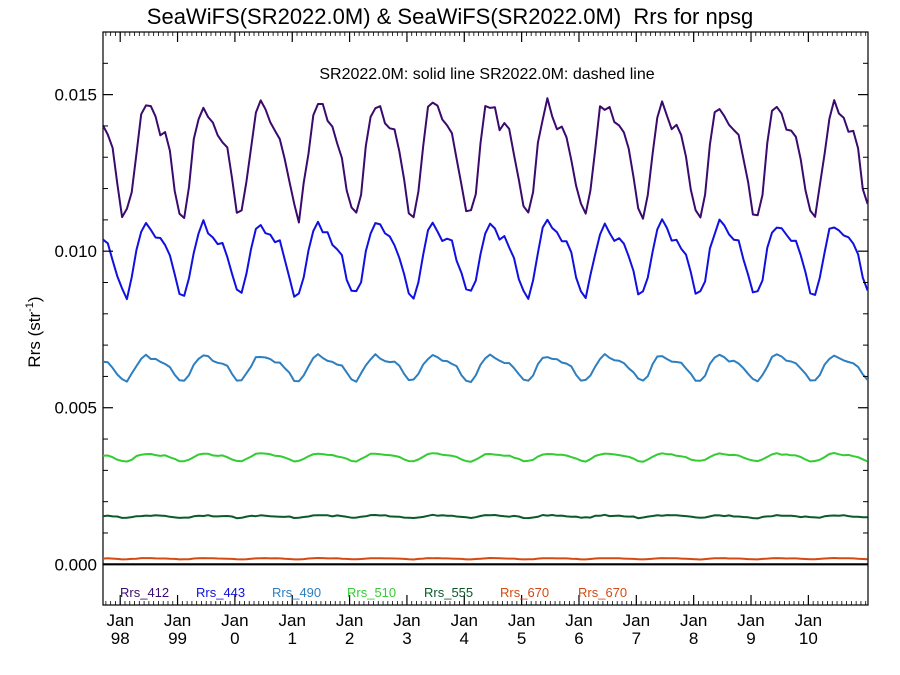 This screenshot has width=900, height=675. What do you see at coordinates (75, 95) in the screenshot?
I see `y-tick-label: 0.015` at bounding box center [75, 95].